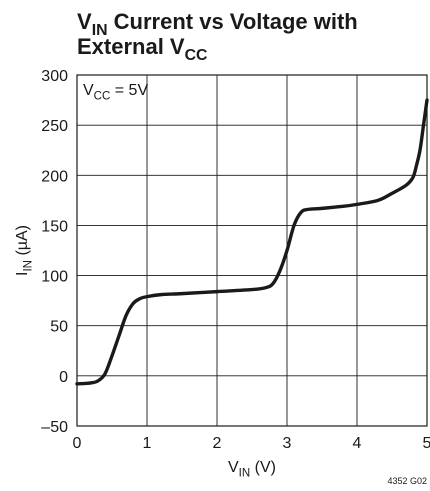  I want to click on x-tick-label: 3, so click(287, 443).